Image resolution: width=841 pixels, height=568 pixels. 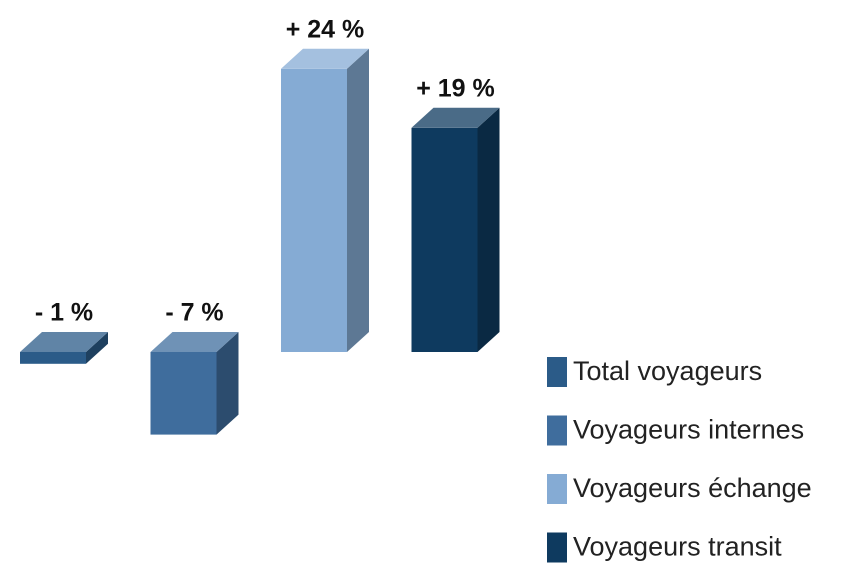 I want to click on legend-label: Voyageurs internes, so click(x=688, y=430).